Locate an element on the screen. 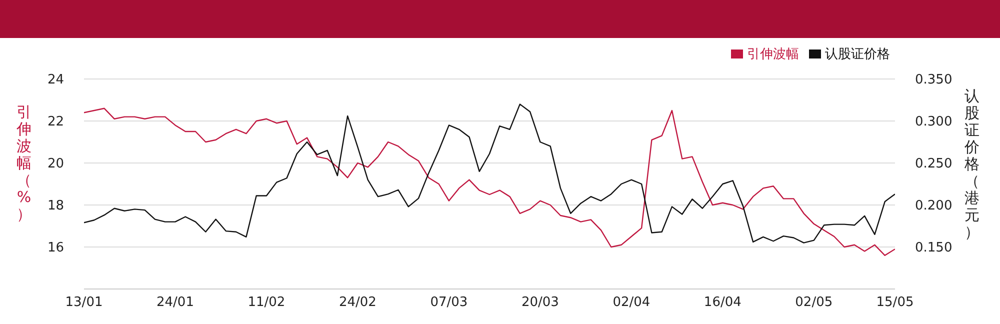  x-tick-label: 15/05 is located at coordinates (895, 302).